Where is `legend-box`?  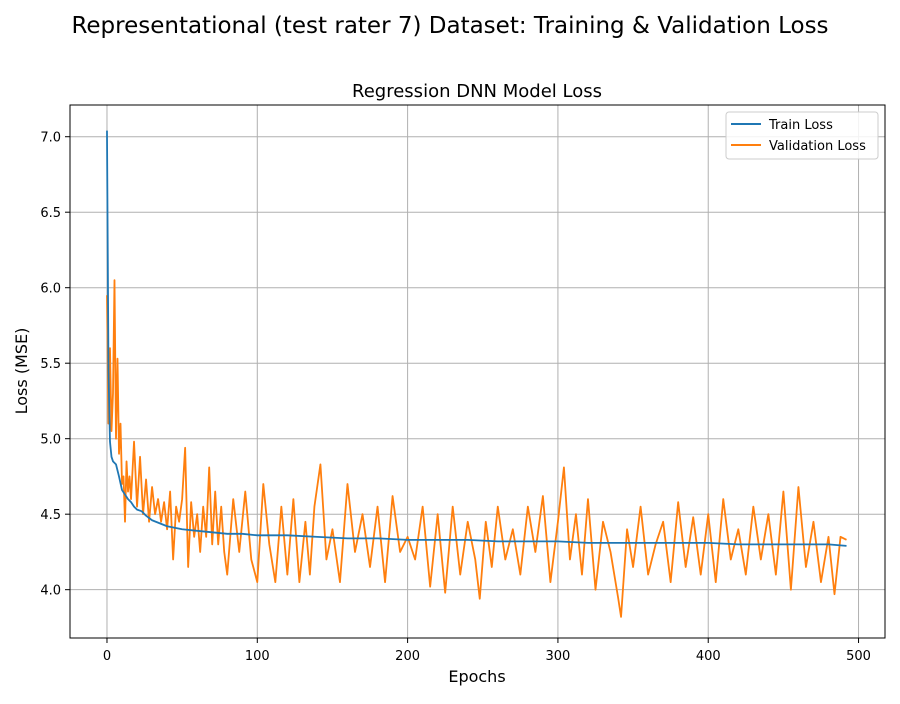 legend-box is located at coordinates (802, 135).